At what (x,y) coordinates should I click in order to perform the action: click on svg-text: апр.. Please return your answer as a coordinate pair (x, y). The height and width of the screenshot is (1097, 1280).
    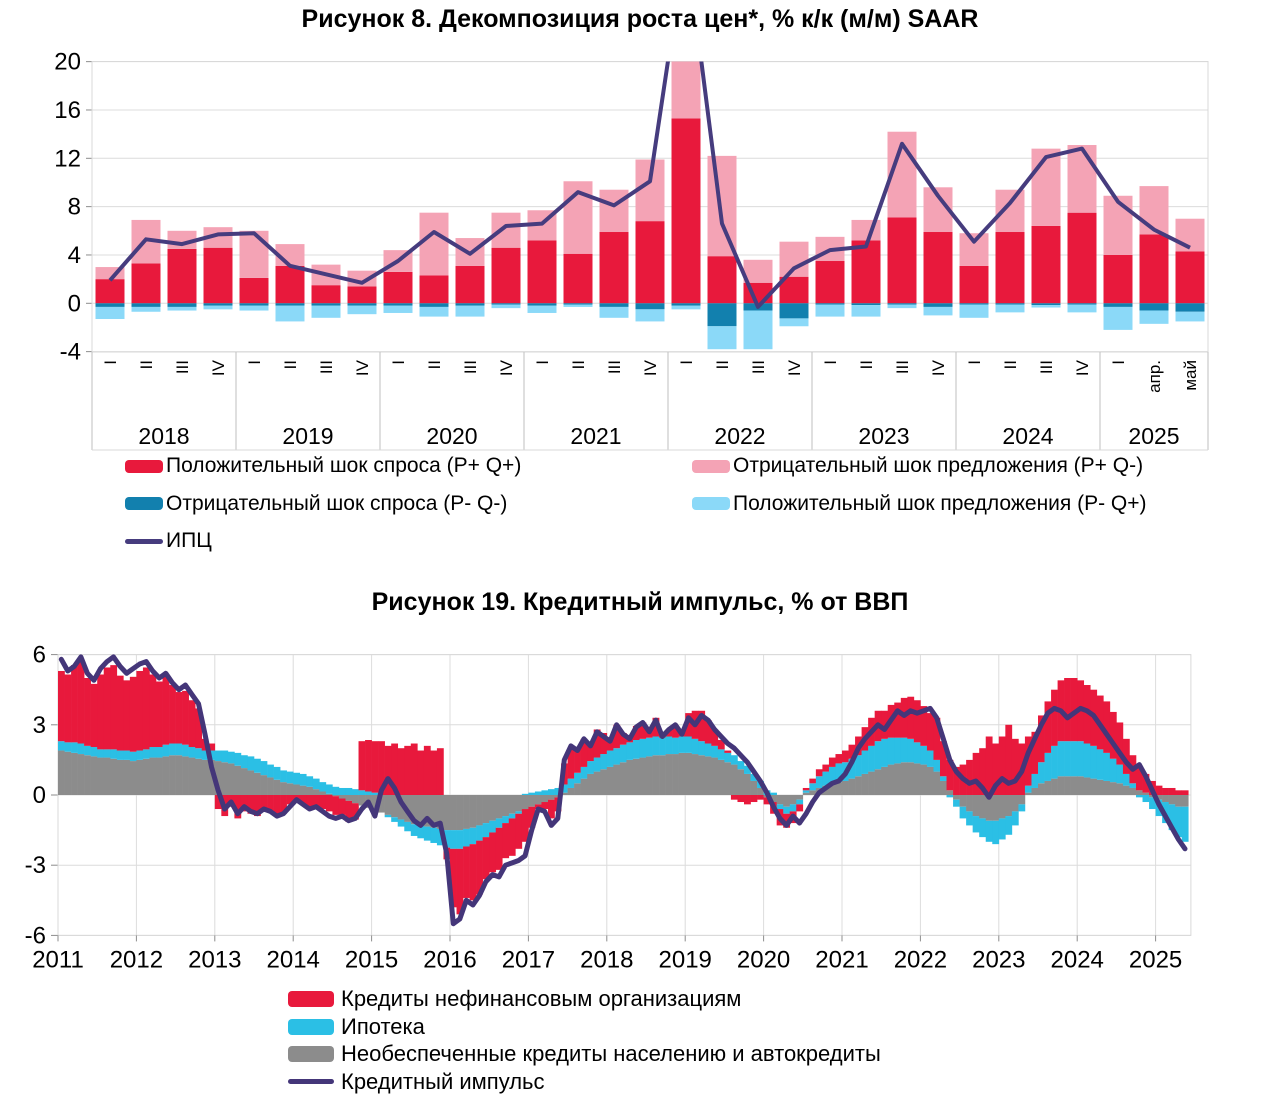
    Looking at the image, I should click on (1154, 376).